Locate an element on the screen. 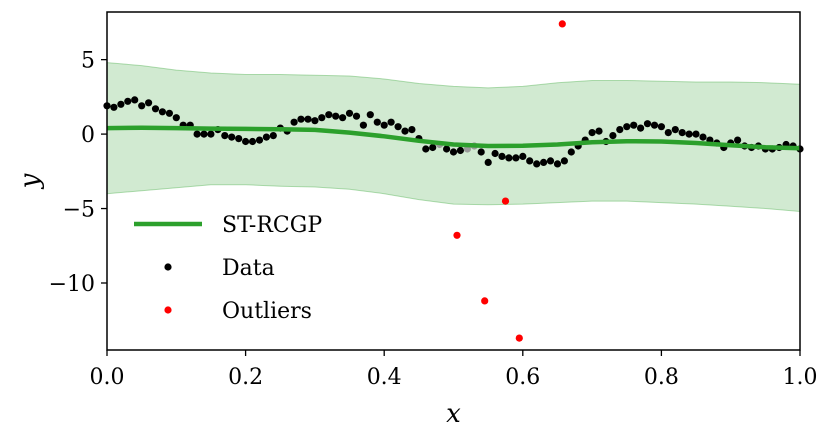  legend-label-outliers: Outliers is located at coordinates (267, 311).